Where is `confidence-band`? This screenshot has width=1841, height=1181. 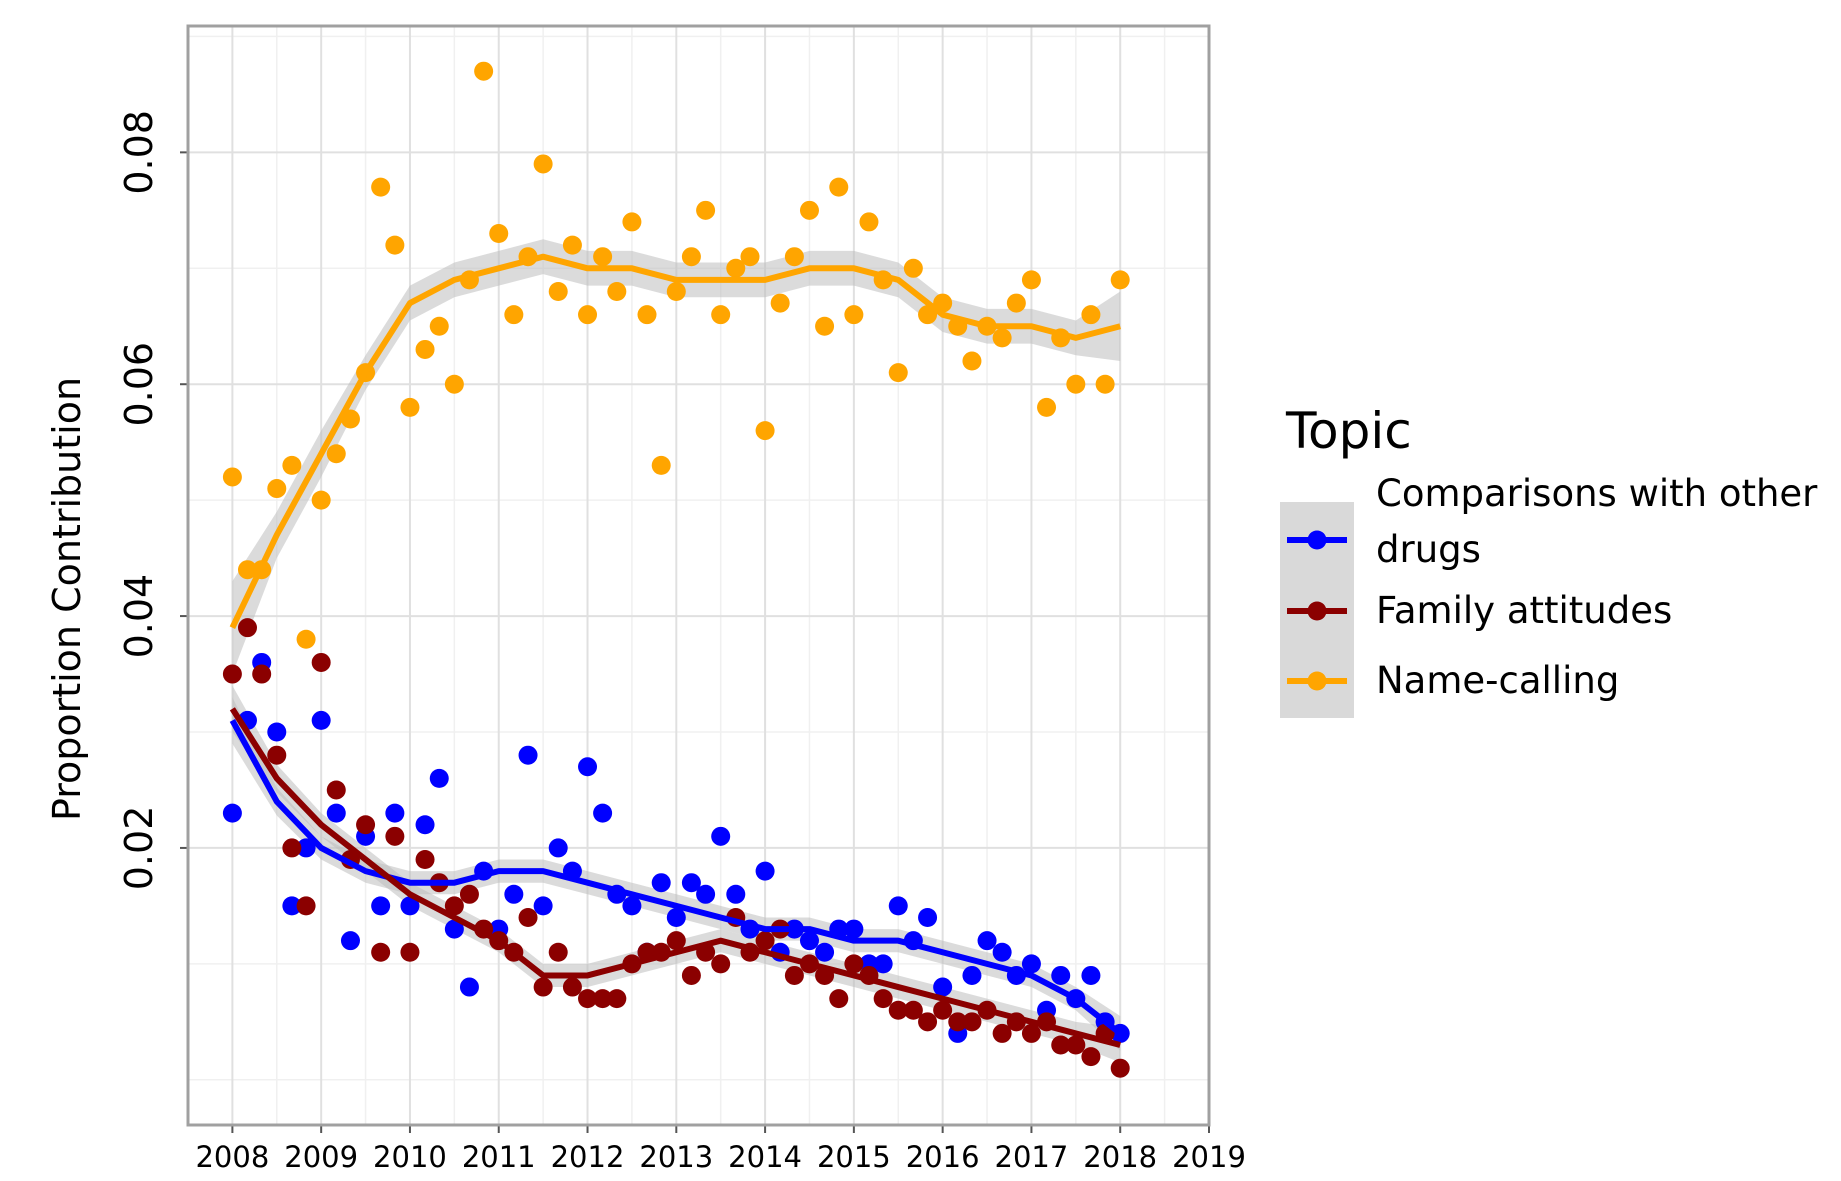 confidence-band is located at coordinates (676, 874).